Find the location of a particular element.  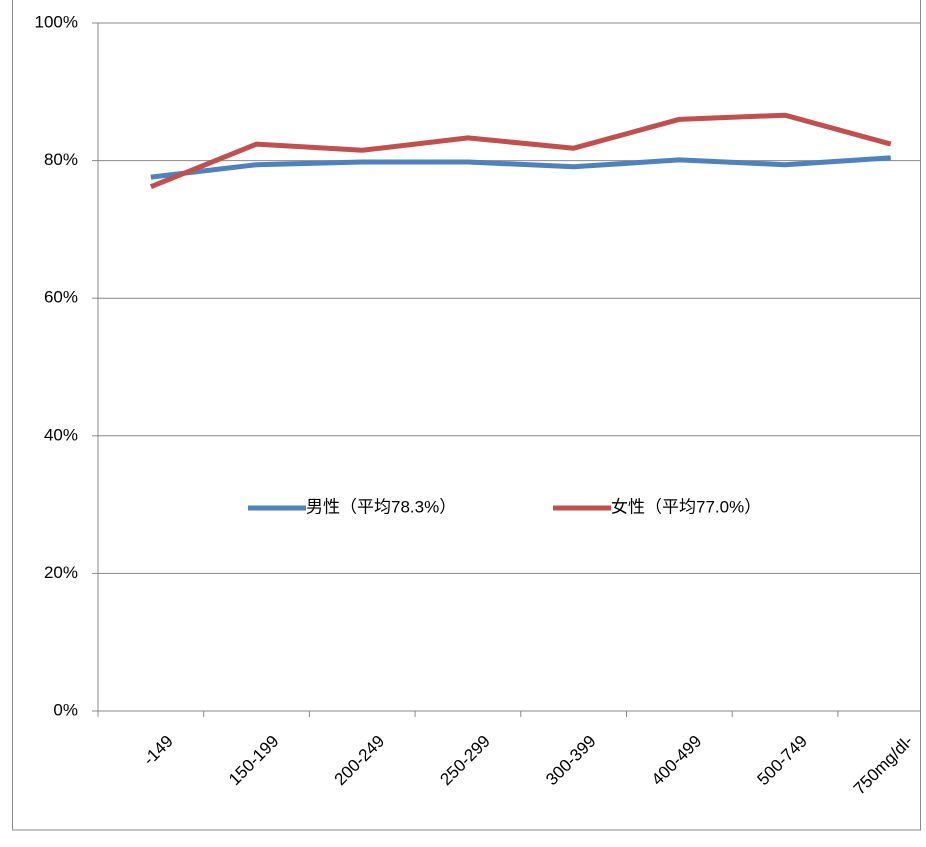

x-tick-label: 250-299 is located at coordinates (465, 761).